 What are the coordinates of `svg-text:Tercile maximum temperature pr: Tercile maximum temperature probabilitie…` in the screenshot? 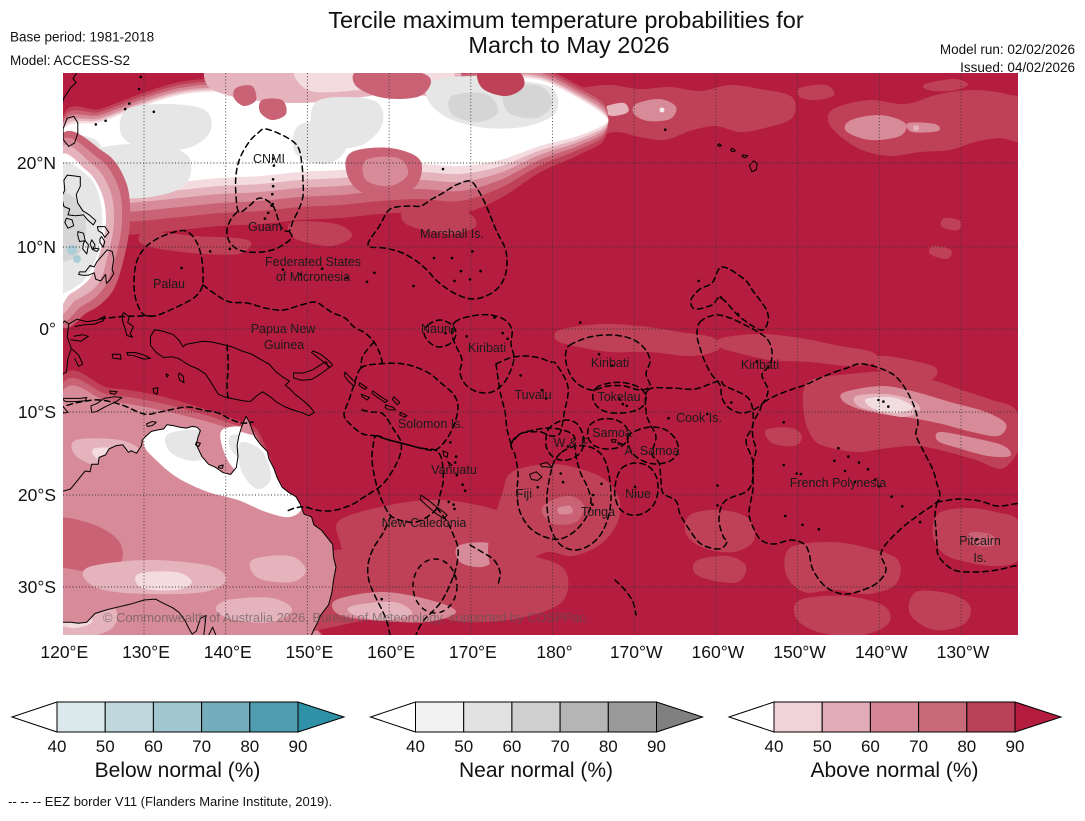 It's located at (566, 20).